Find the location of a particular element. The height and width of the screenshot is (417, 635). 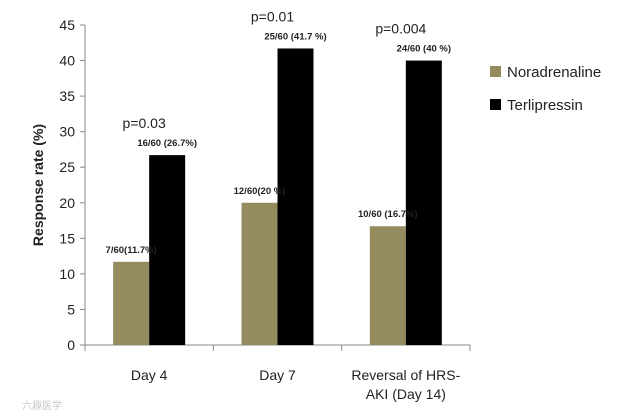

y-tick-label: 15 is located at coordinates (67, 238).